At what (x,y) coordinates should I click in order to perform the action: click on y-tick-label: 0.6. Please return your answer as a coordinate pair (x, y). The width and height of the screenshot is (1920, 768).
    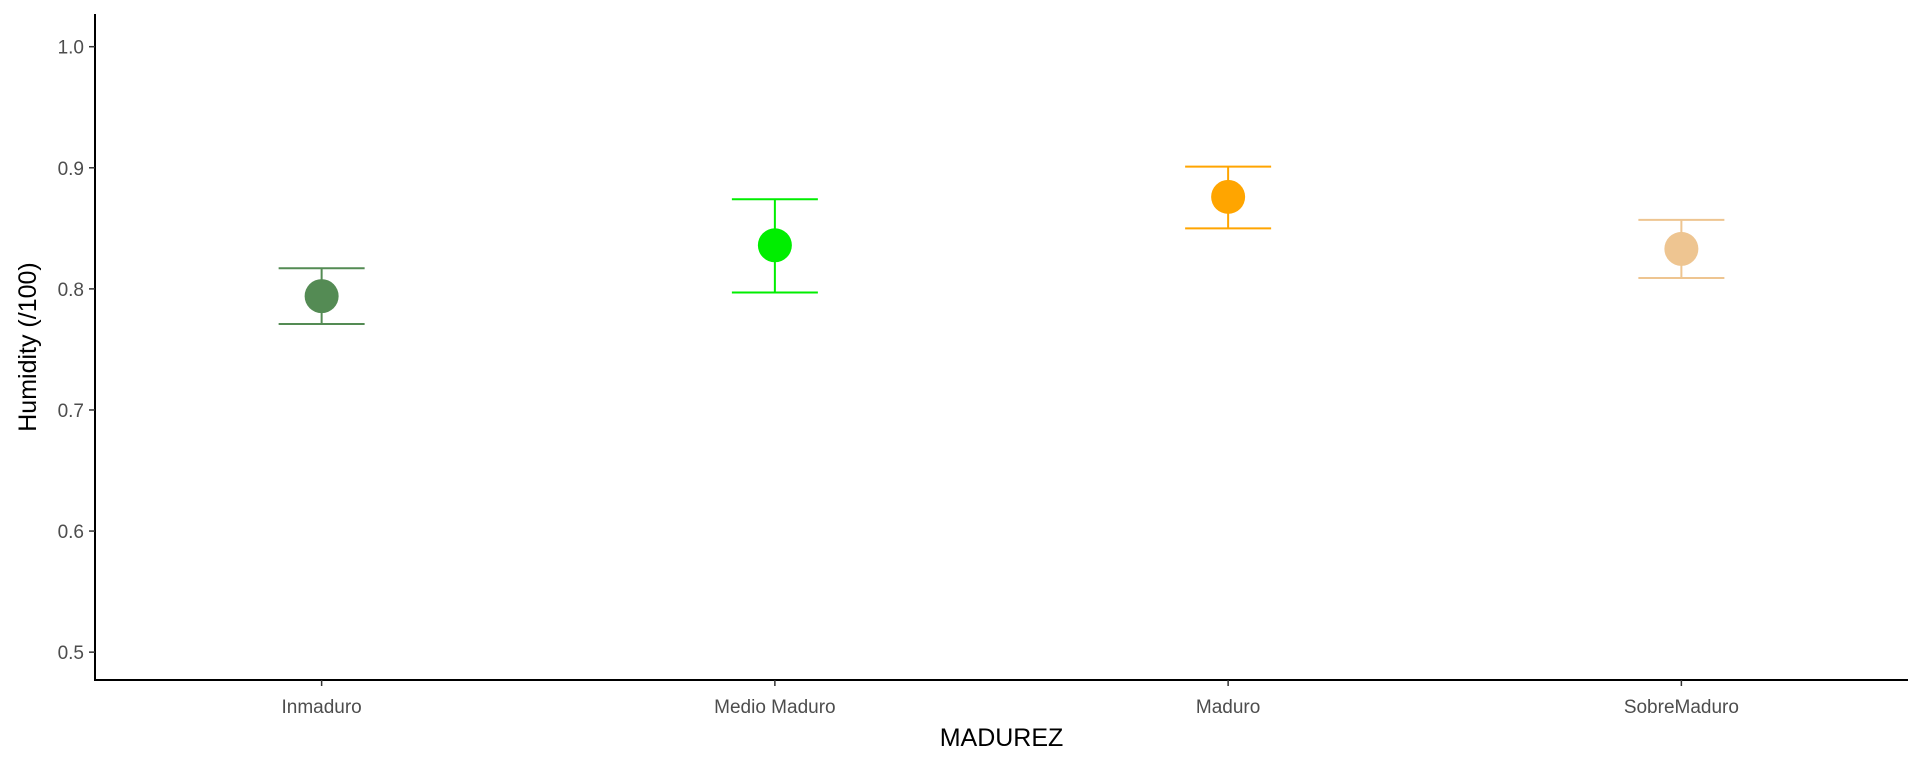
    Looking at the image, I should click on (71, 532).